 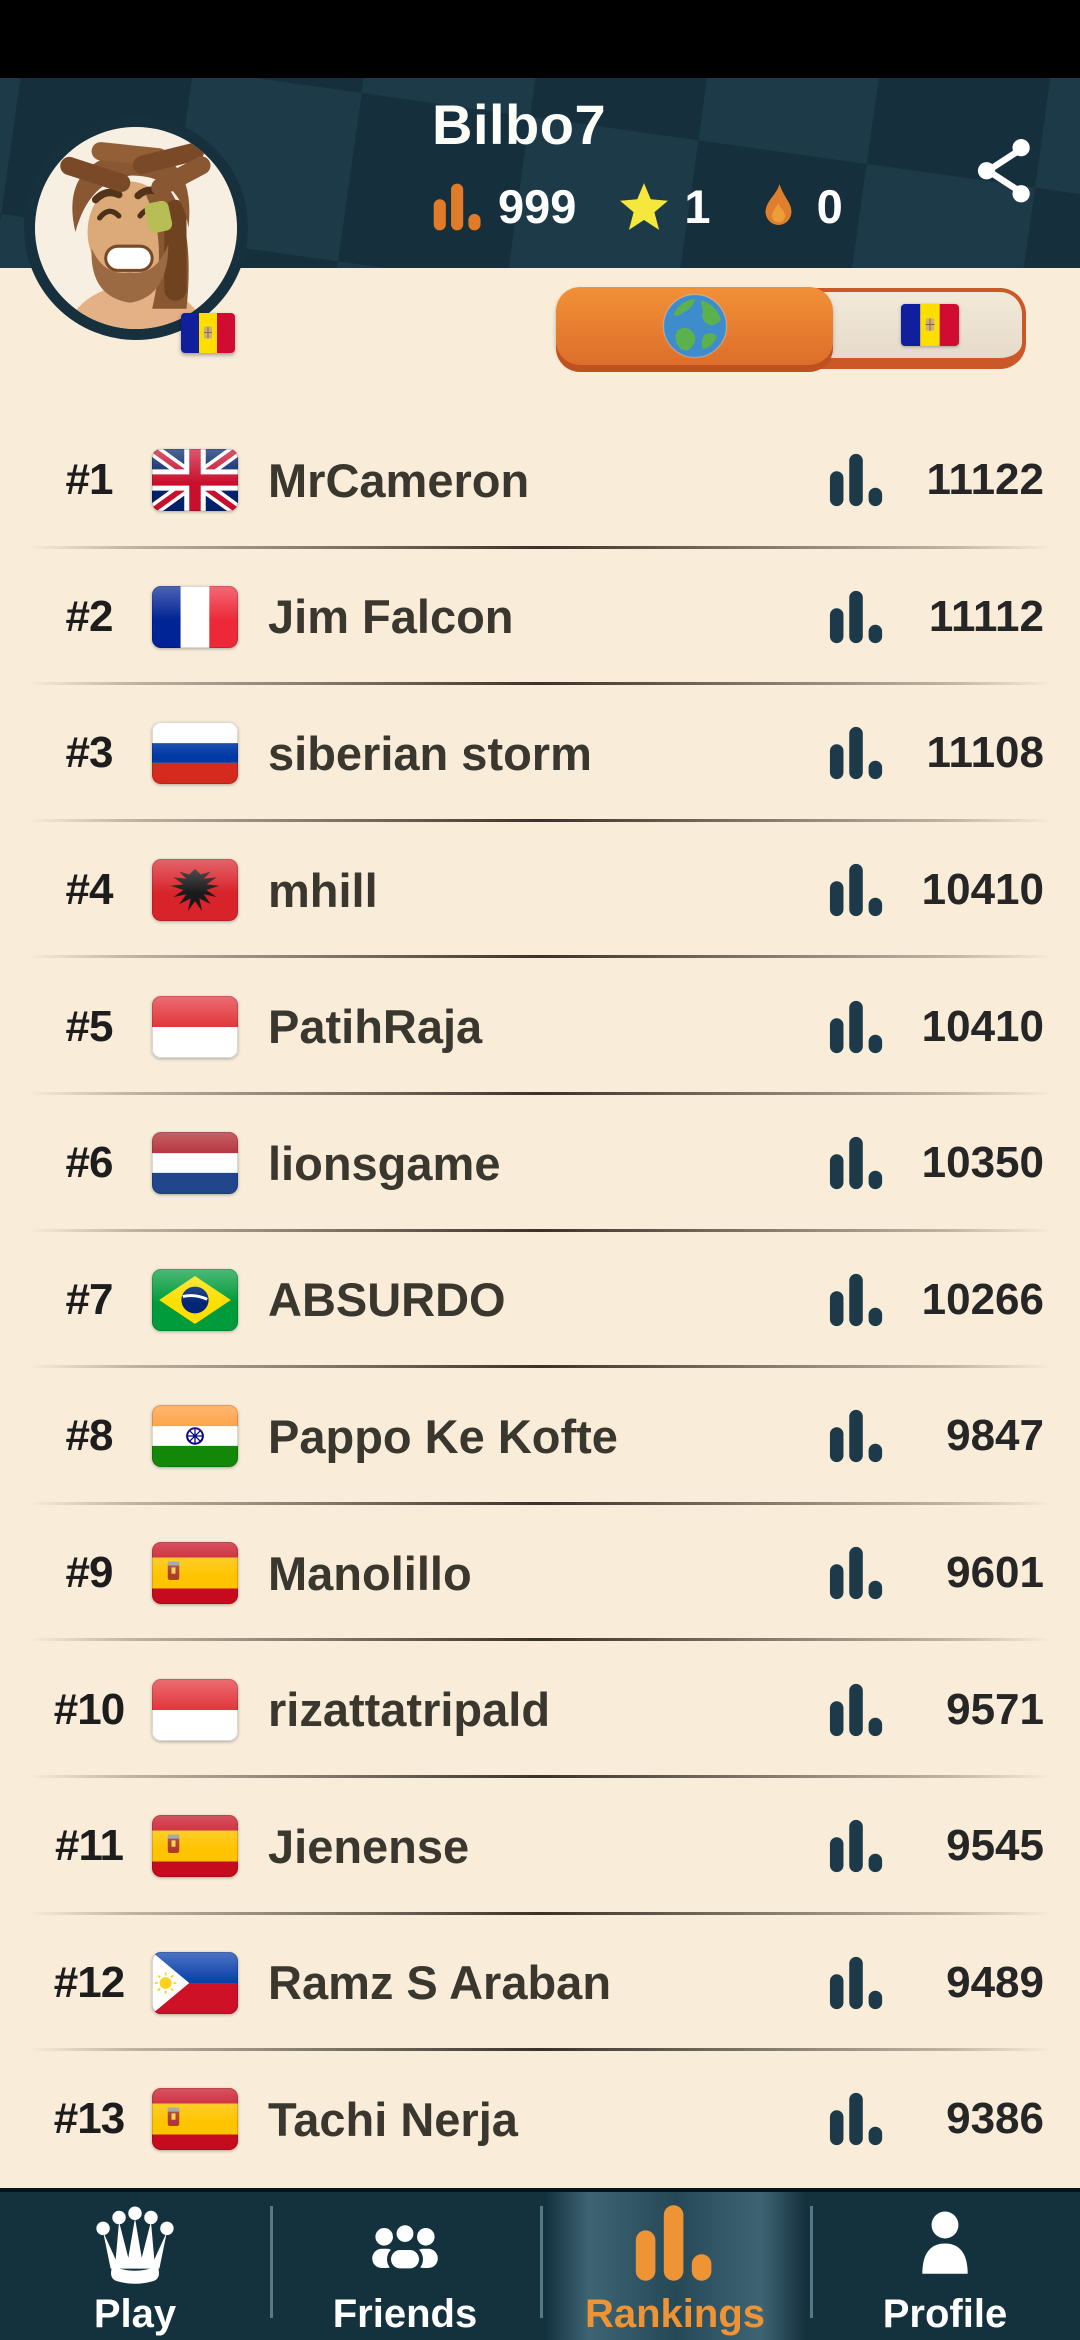 I want to click on nav-item-friends: Friends, so click(x=405, y=2266).